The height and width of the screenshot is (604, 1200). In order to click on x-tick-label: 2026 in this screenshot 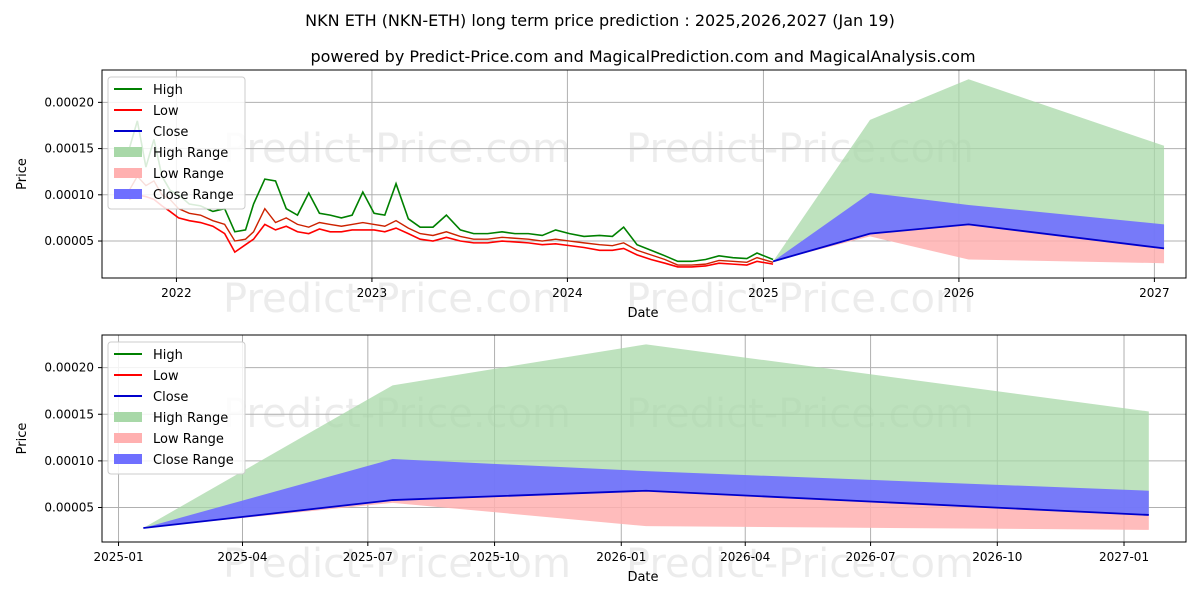, I will do `click(959, 293)`.